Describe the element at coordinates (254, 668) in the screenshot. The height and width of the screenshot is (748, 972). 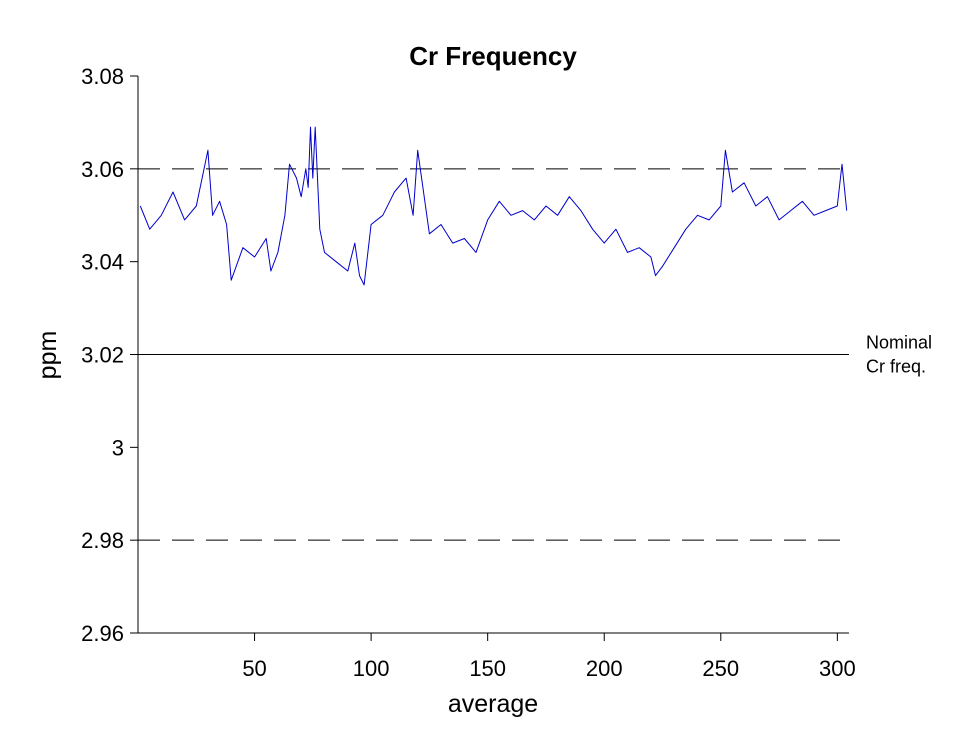
I see `x-tick-label: 50` at that location.